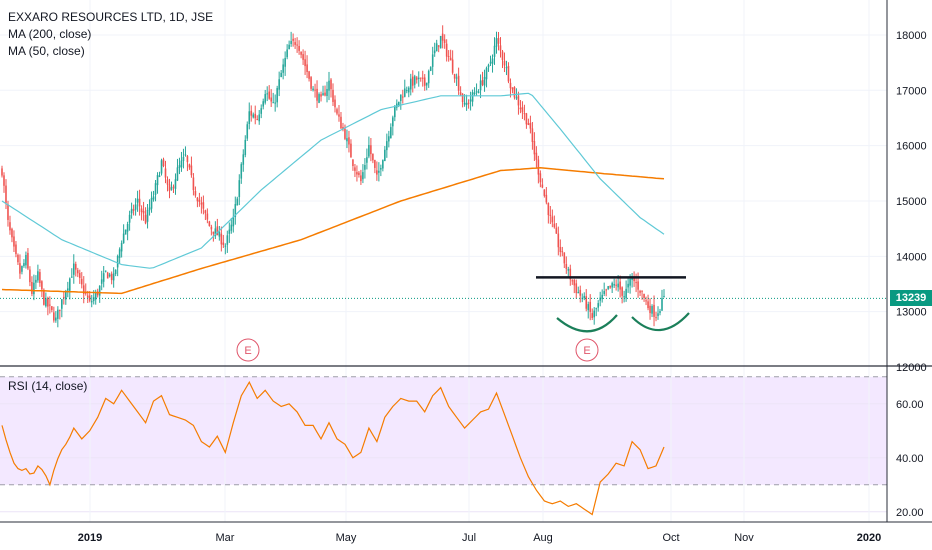  I want to click on right-cup-arc, so click(660, 322).